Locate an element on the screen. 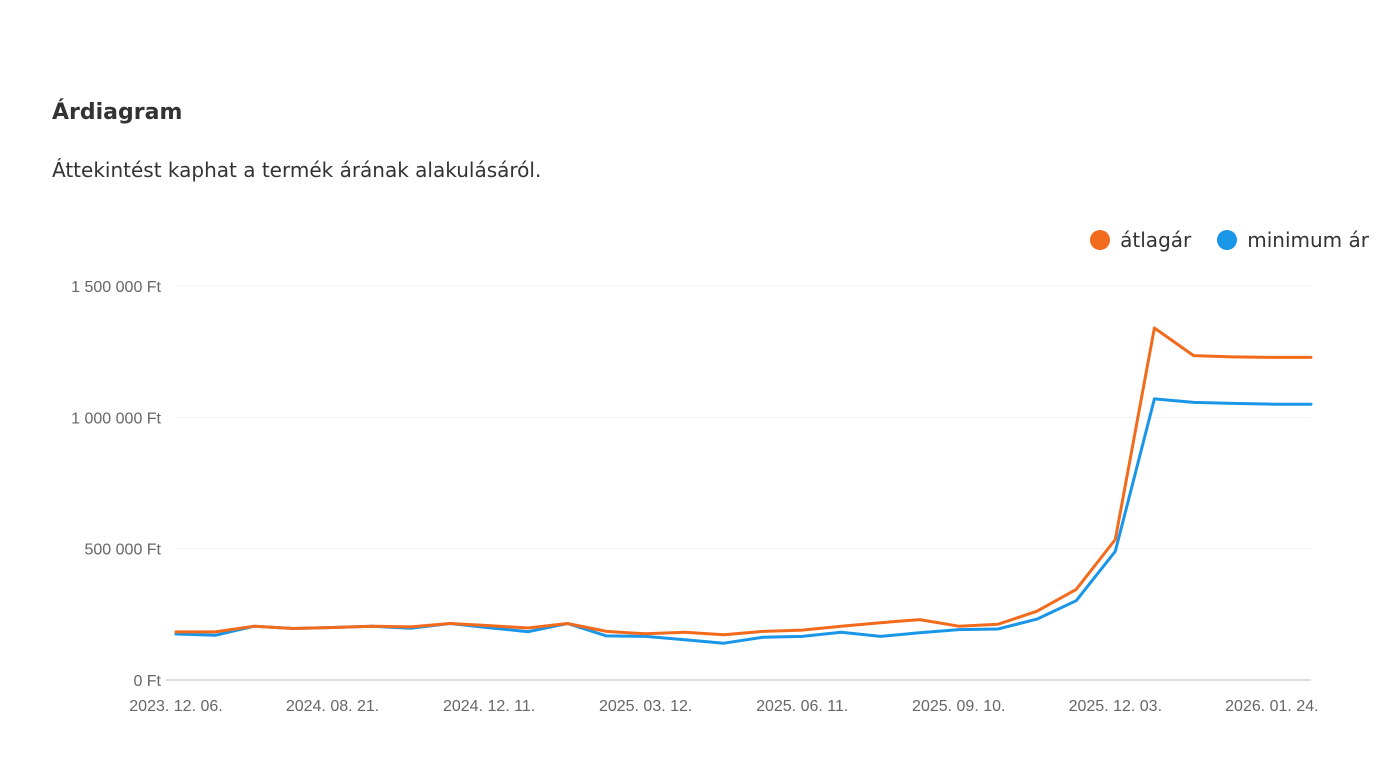 The width and height of the screenshot is (1387, 766). x-tick-label: 2024. 12. 11. is located at coordinates (489, 706).